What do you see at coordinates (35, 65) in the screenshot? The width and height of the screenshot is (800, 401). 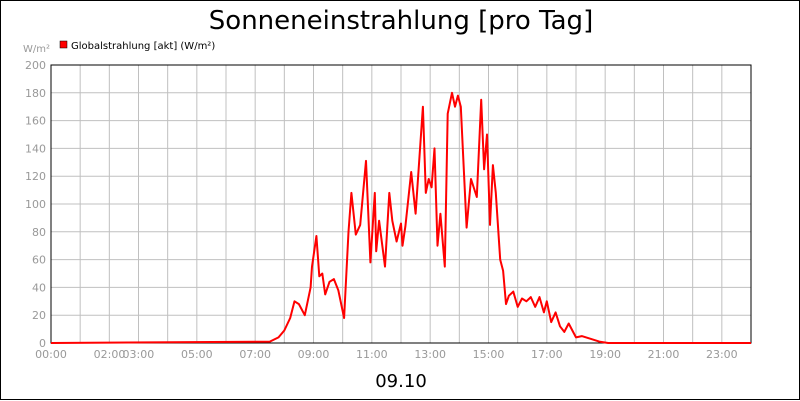 I see `y-tick-label: 200` at bounding box center [35, 65].